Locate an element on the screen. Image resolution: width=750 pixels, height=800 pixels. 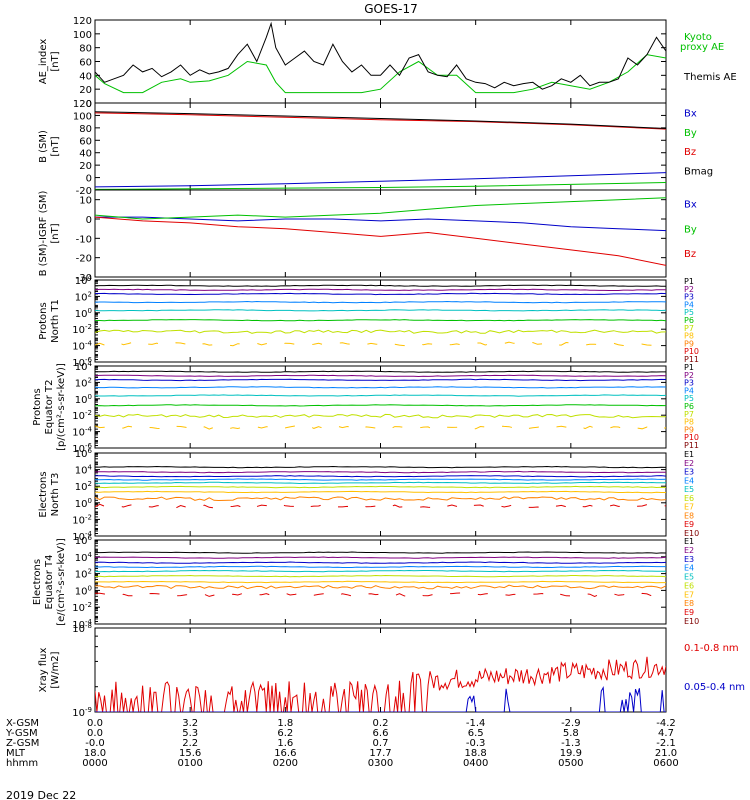
y-tick-label: 20 is located at coordinates (85, 166).